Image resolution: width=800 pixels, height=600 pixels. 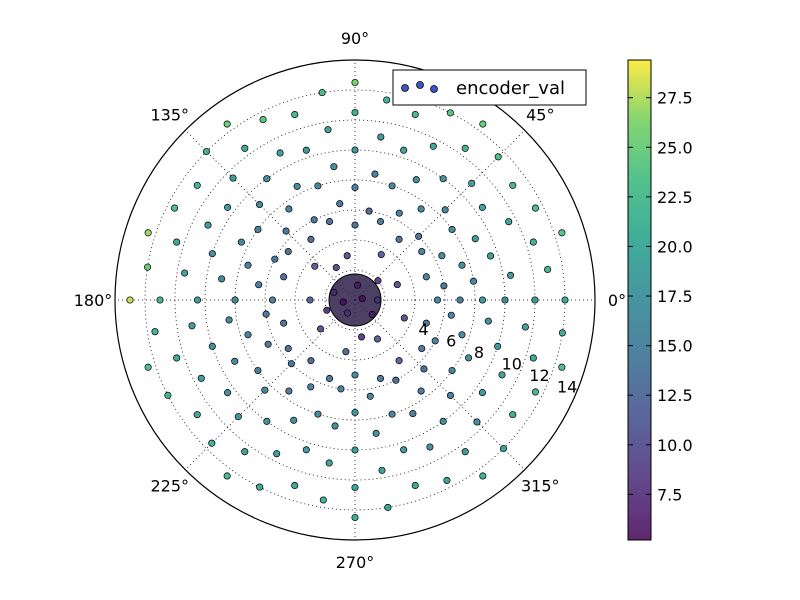 What do you see at coordinates (617, 300) in the screenshot?
I see `theta-tick-label: 0°` at bounding box center [617, 300].